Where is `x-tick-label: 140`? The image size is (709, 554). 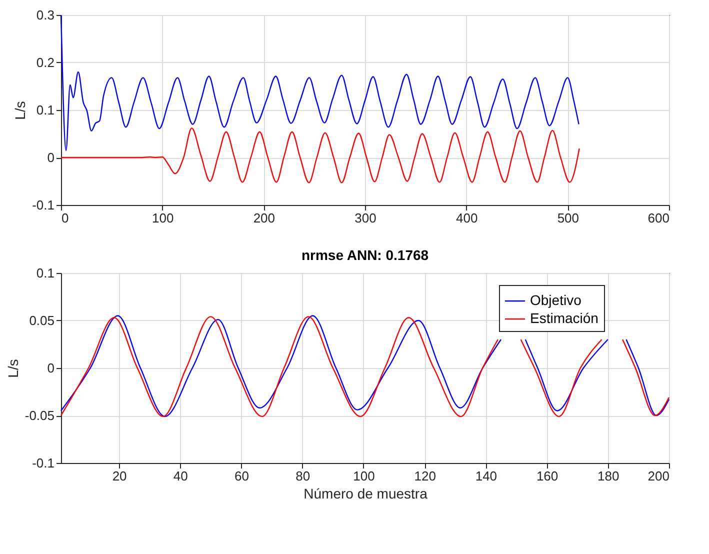 x-tick-label: 140 is located at coordinates (486, 476).